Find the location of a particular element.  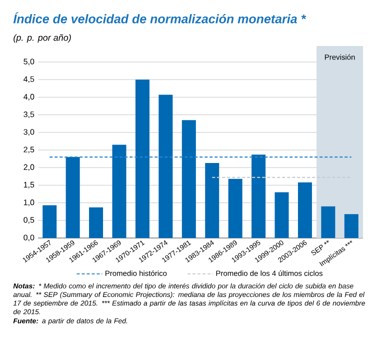

y-tick-label: 2,0 is located at coordinates (29, 167).